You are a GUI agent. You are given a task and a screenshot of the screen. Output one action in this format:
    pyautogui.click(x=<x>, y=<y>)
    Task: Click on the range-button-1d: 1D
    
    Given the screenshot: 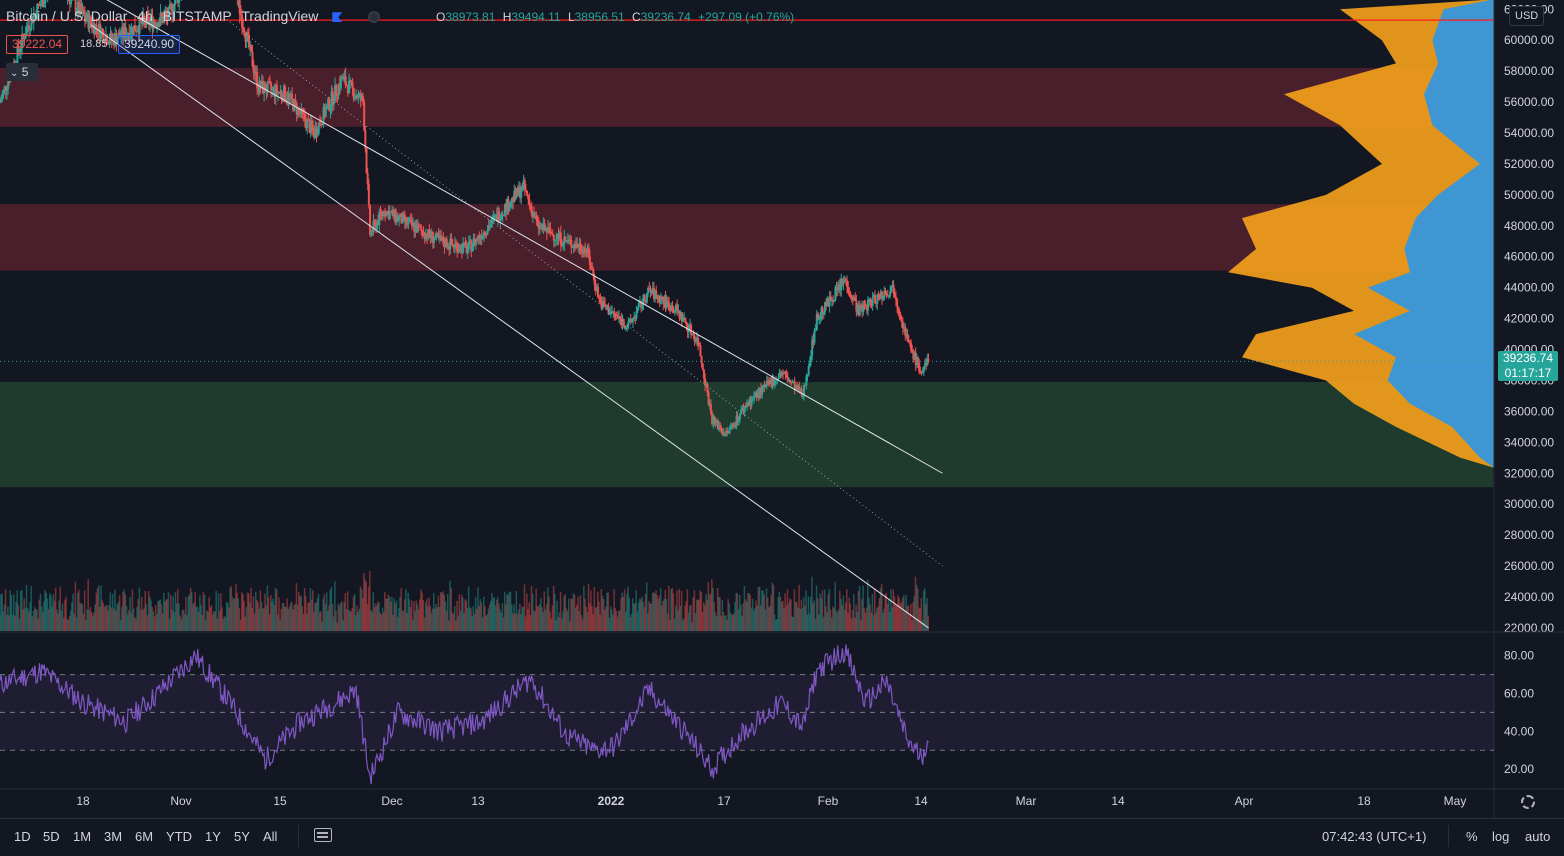 What is the action you would take?
    pyautogui.click(x=22, y=836)
    